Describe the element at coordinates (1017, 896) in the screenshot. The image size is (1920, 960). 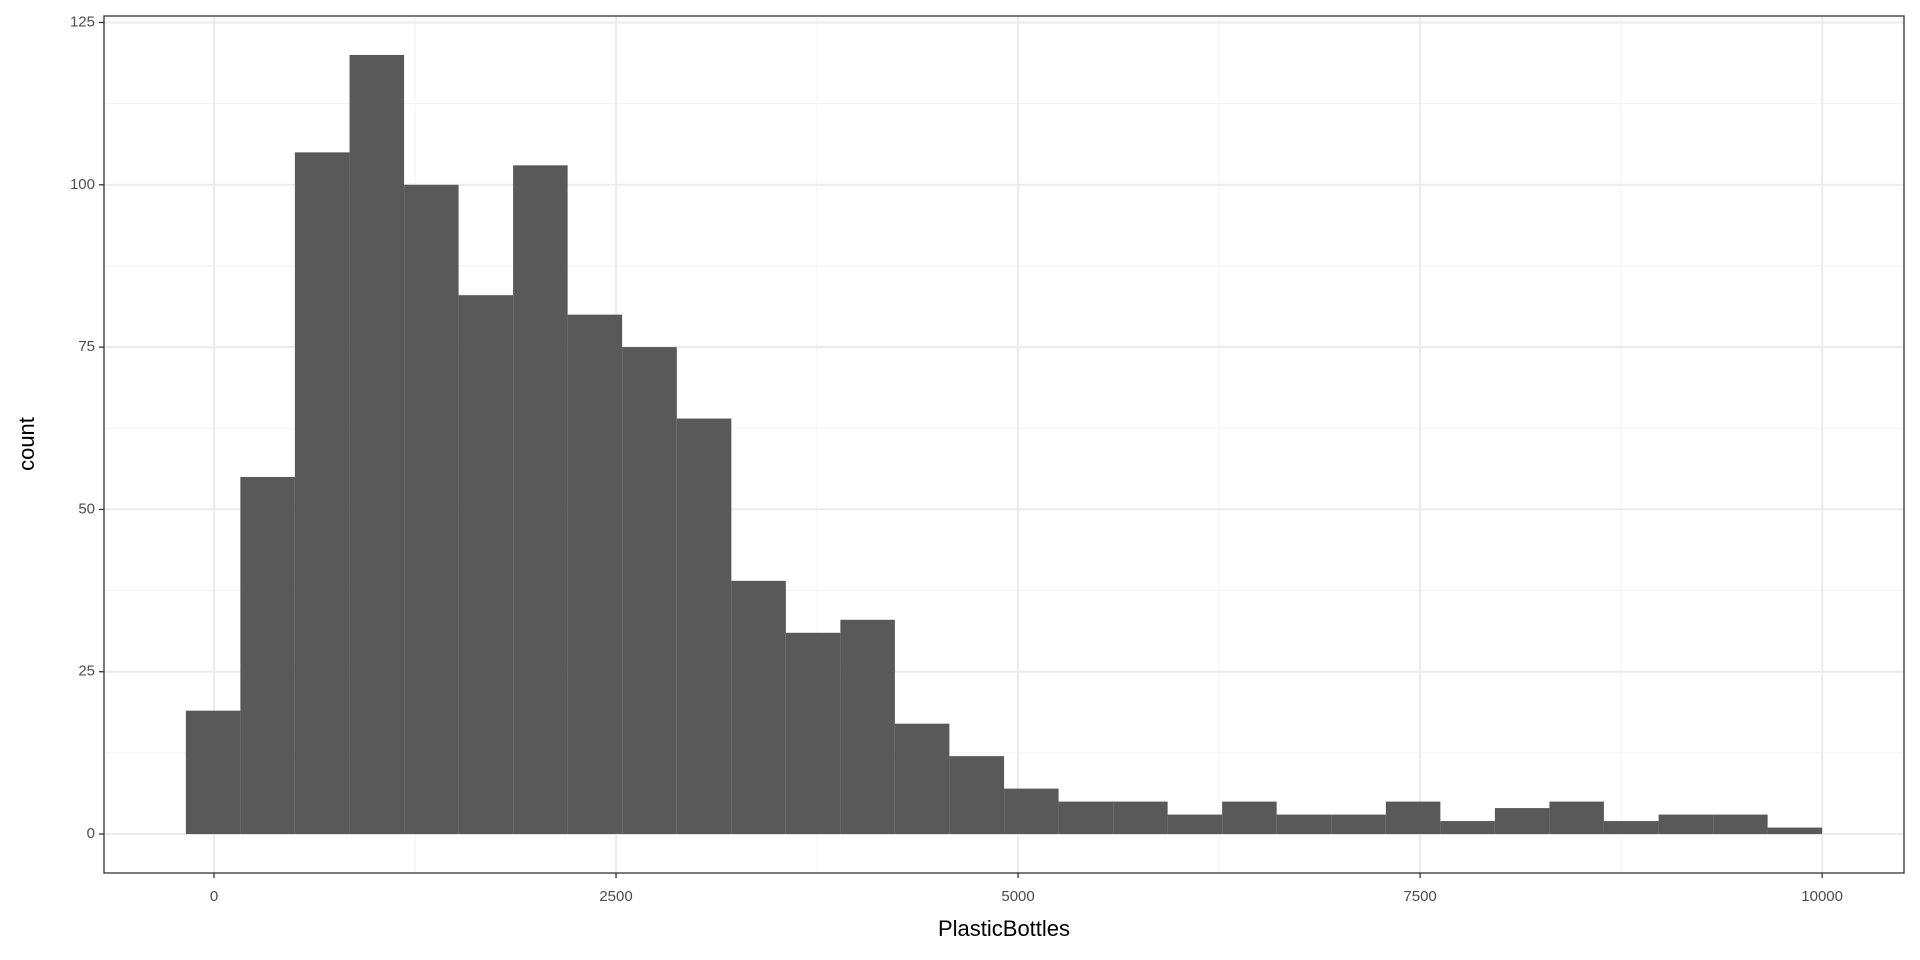
I see `x-tick-label: 5000` at that location.